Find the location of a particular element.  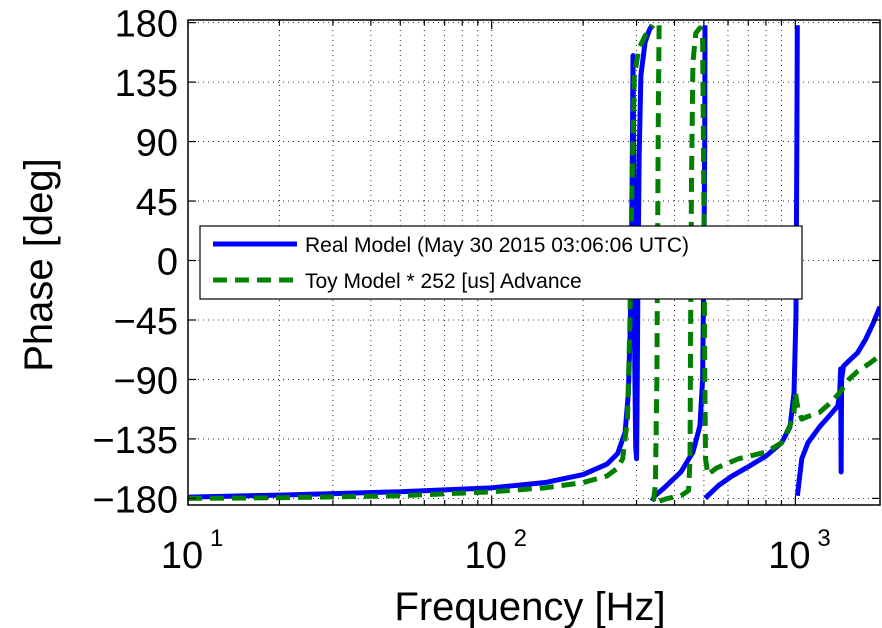

legend-label-toy-model: Toy Model * 252 [us] Advance is located at coordinates (443, 281).